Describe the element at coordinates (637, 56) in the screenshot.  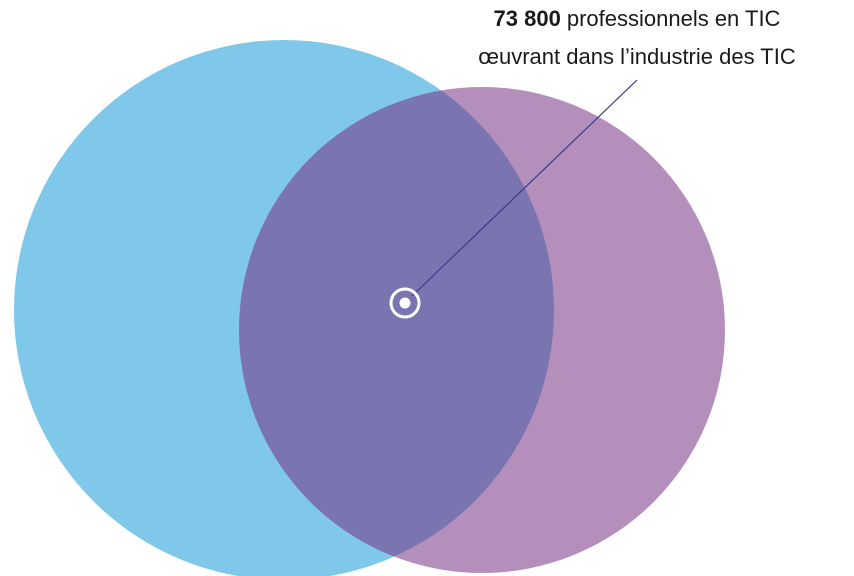
I see `annotation-line-2: œuvrant dans l’industrie des TIC` at that location.